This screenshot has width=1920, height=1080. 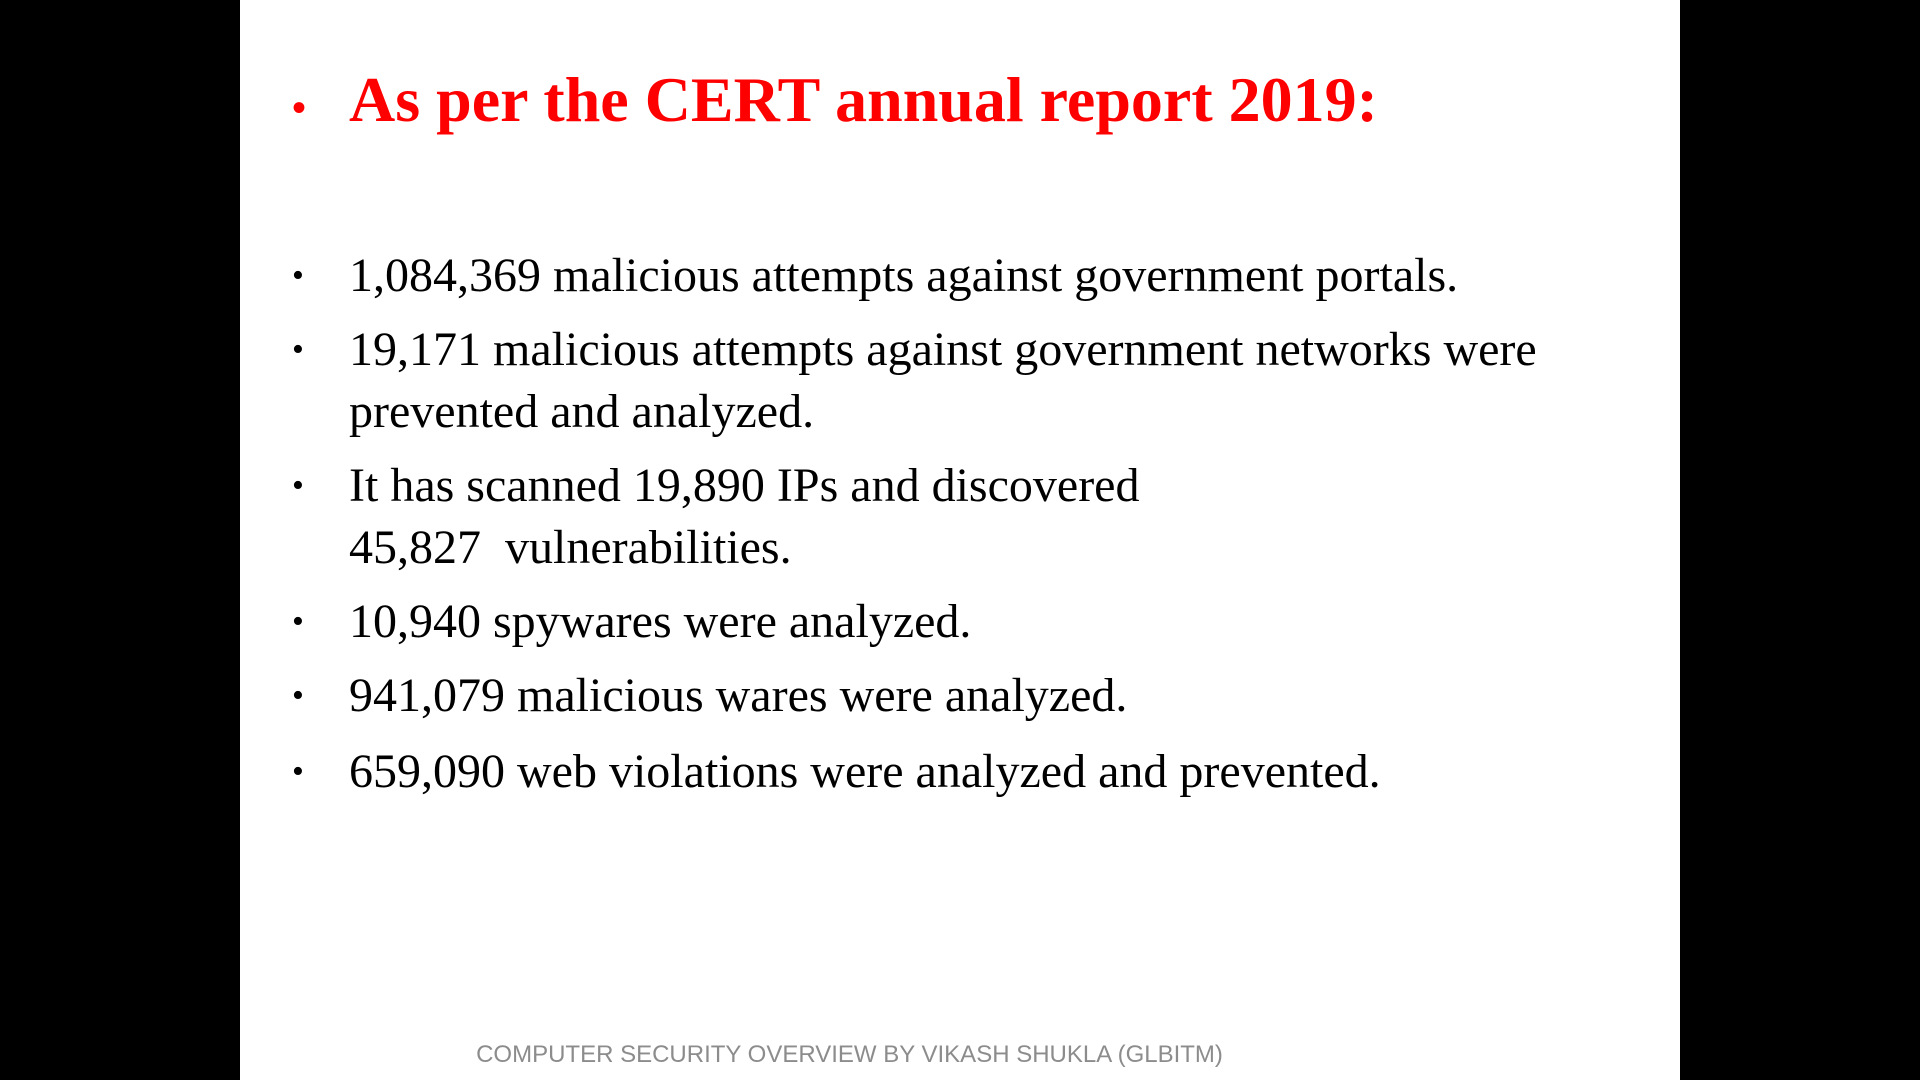 I want to click on slide-heading: • As per the CERT annual report 2019:, so click(x=835, y=104).